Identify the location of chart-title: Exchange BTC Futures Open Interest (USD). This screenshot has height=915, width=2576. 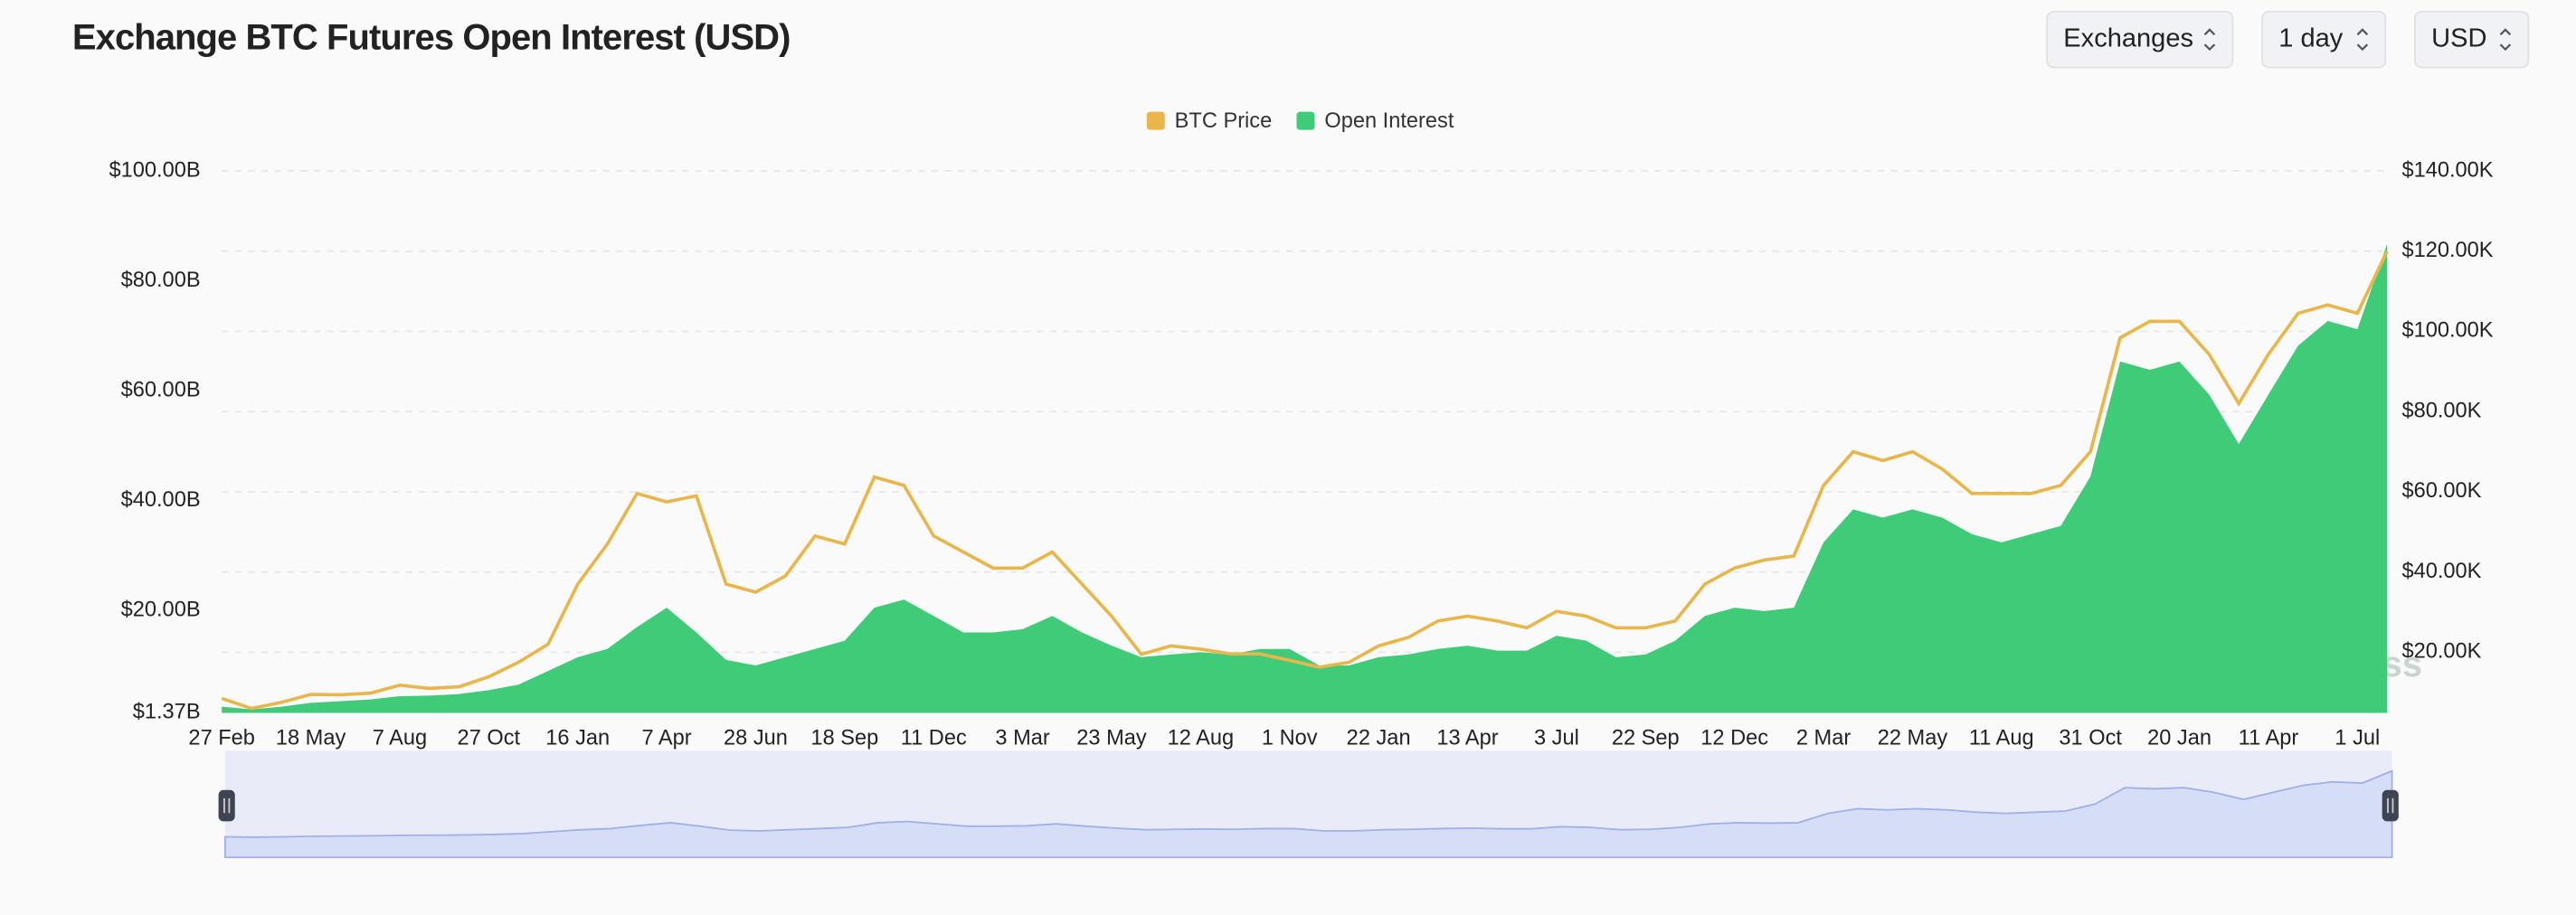
(432, 37).